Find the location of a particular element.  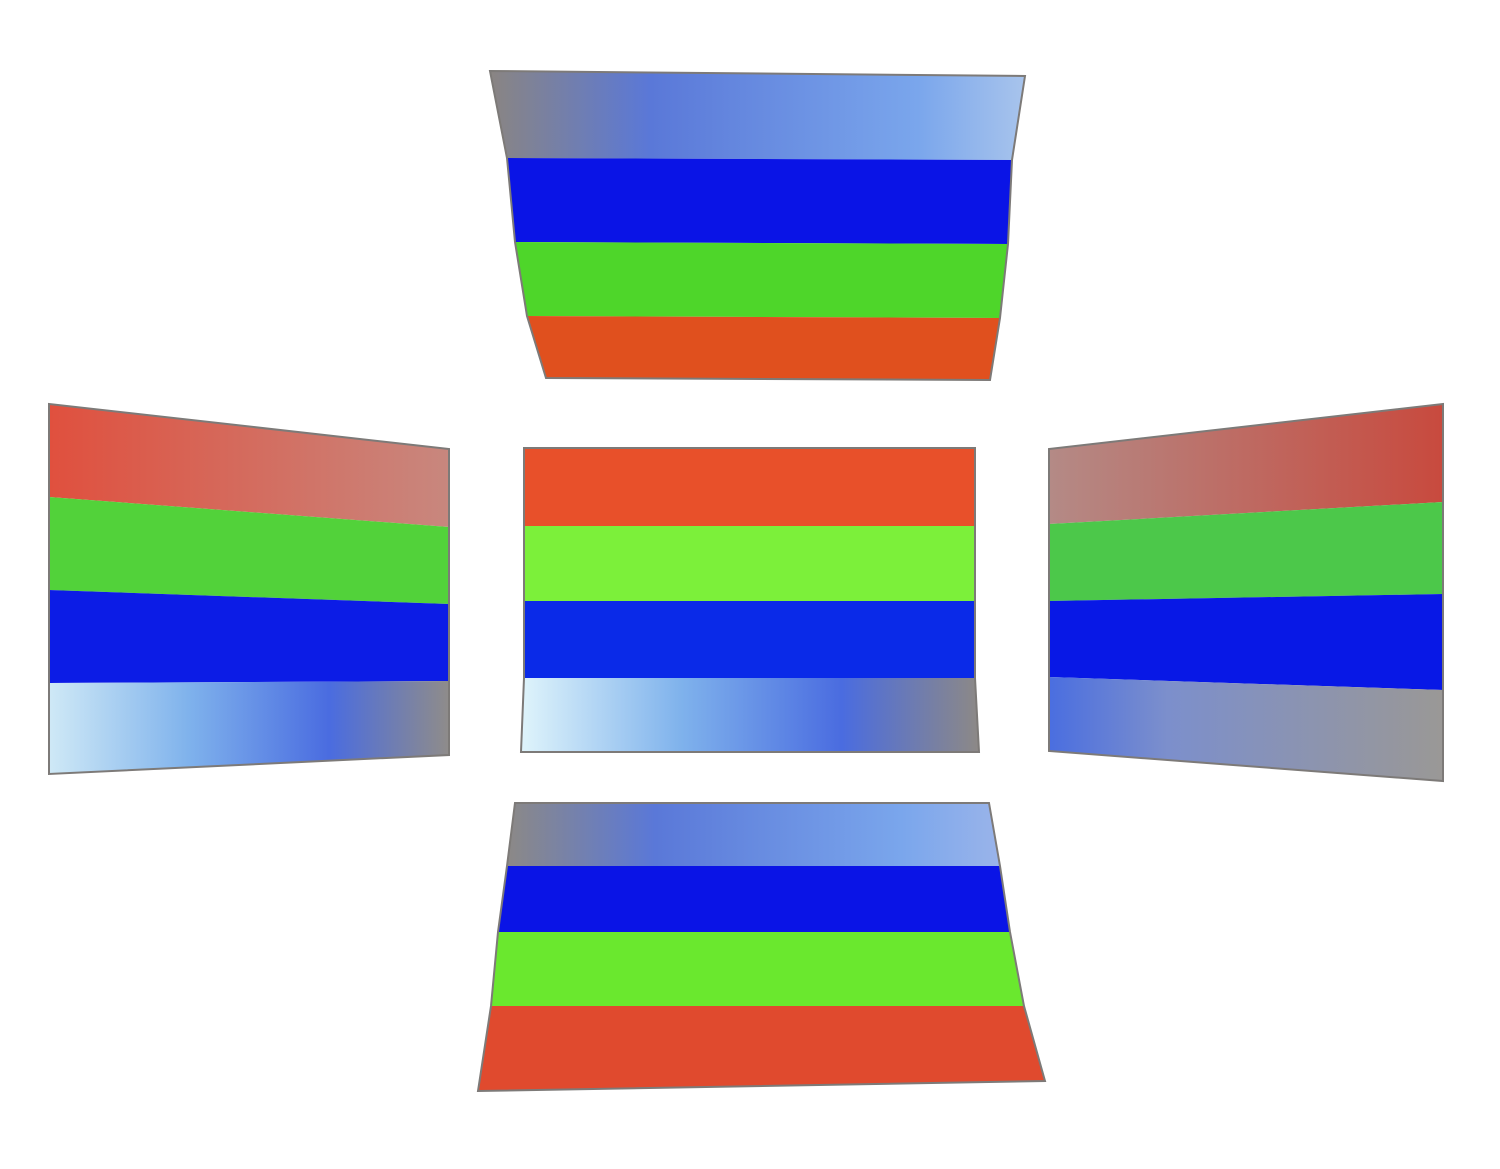

left-panel is located at coordinates (249, 589).